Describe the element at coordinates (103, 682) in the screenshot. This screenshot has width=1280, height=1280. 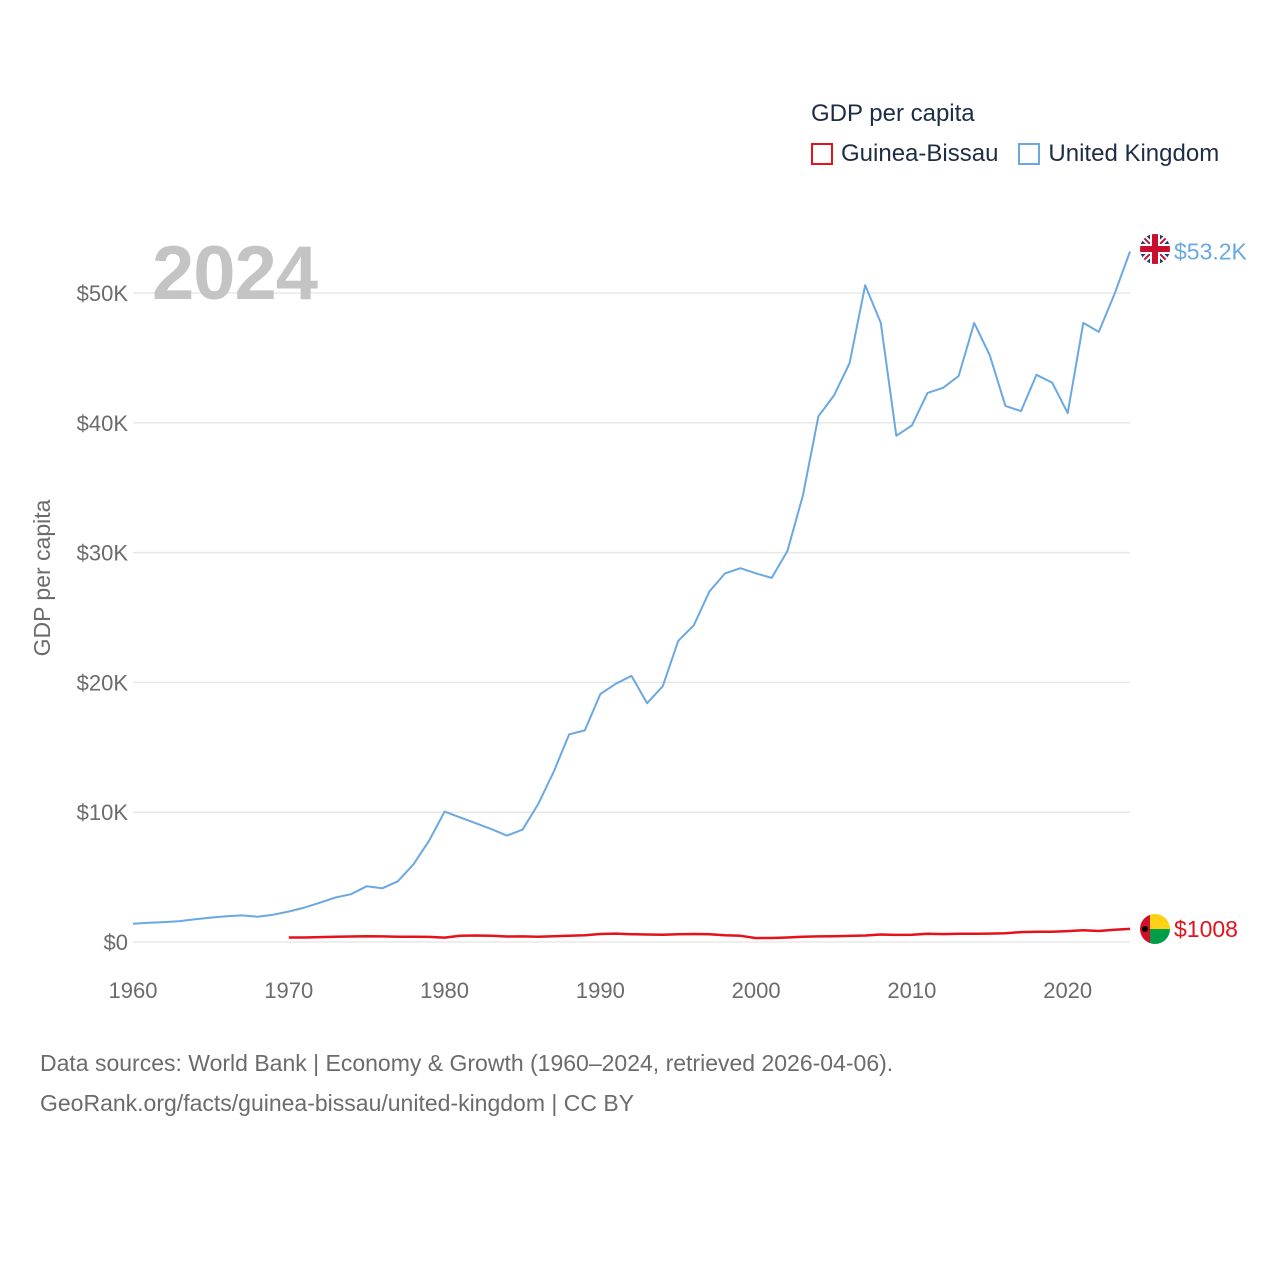
I see `y-tick-label: $20K` at that location.